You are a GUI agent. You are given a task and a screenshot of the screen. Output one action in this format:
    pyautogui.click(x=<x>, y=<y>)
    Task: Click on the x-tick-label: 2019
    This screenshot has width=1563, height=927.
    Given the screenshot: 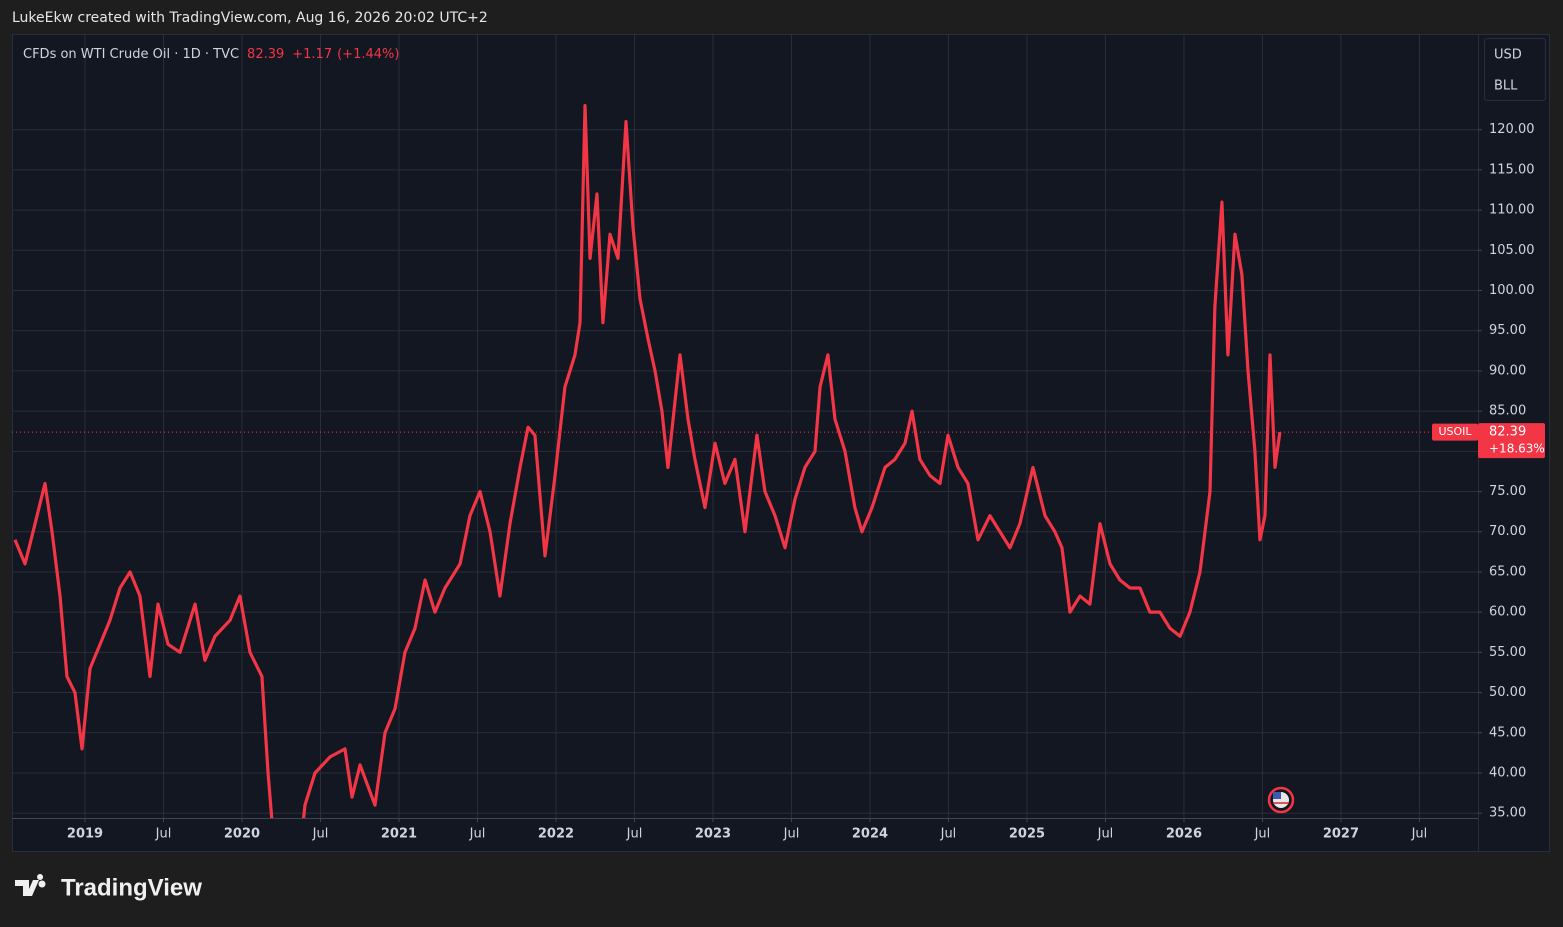 What is the action you would take?
    pyautogui.click(x=85, y=834)
    